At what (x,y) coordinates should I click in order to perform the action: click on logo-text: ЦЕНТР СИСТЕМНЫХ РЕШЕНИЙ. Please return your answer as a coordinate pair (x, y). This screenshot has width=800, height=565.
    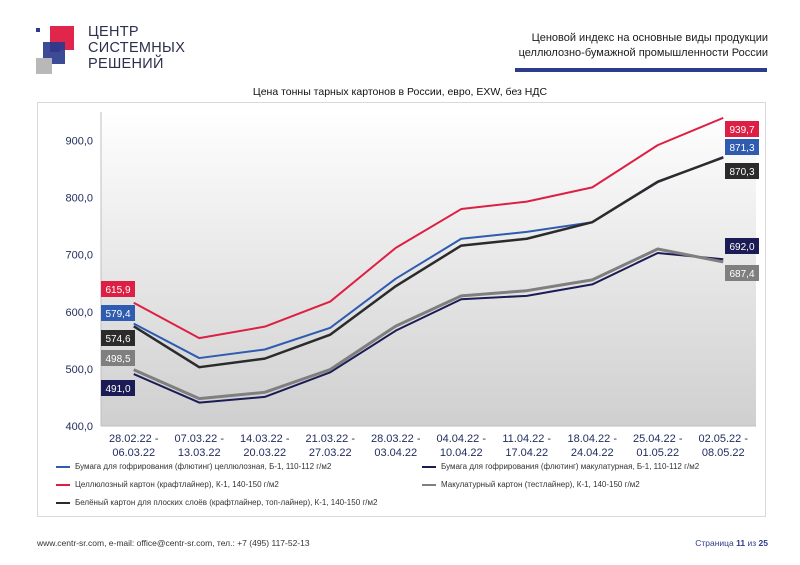
    Looking at the image, I should click on (137, 48).